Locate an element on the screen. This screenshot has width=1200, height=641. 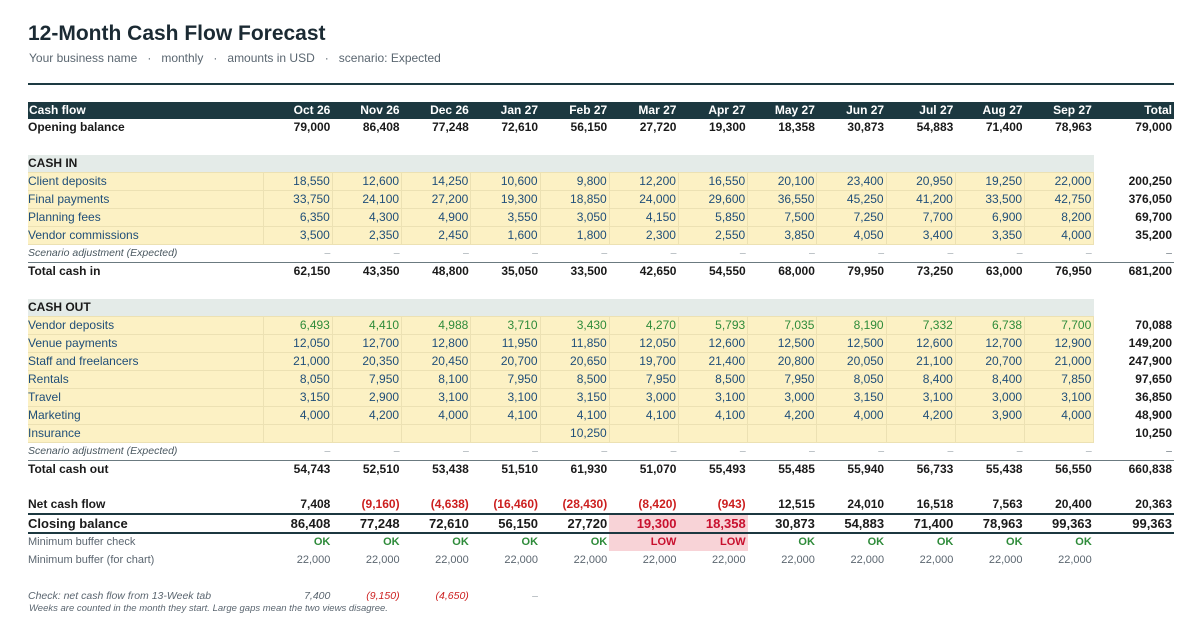
cash-in-row-value: 4,150 is located at coordinates (643, 218).